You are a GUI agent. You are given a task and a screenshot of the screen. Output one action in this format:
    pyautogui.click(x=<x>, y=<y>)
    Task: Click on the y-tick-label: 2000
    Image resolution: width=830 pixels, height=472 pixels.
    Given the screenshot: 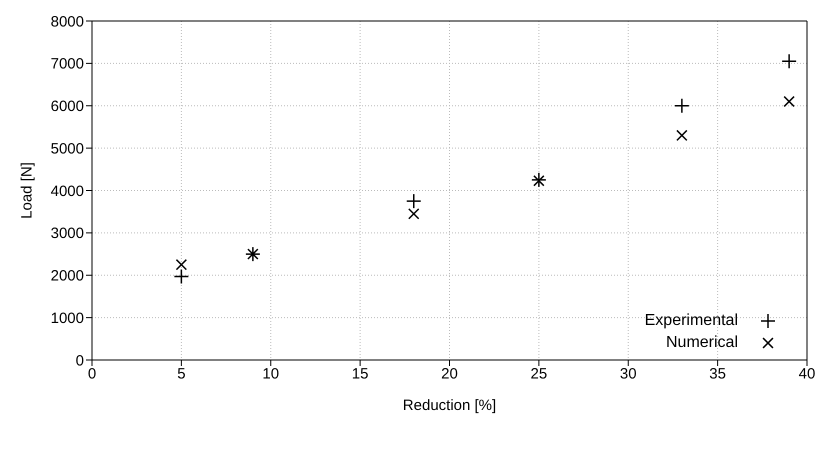 What is the action you would take?
    pyautogui.click(x=67, y=276)
    